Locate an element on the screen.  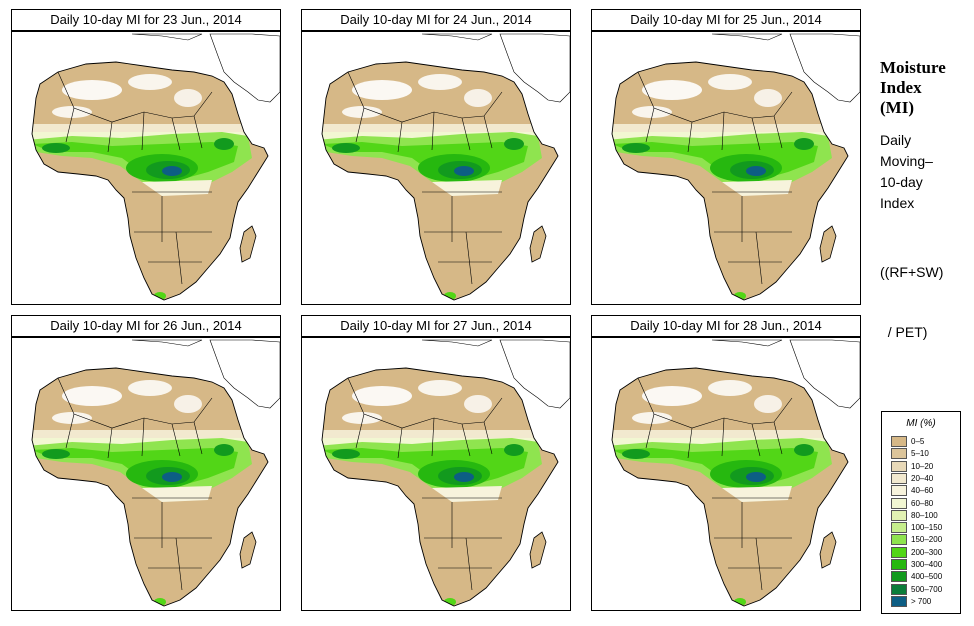
legend-item: 10–20 is located at coordinates (925, 466).